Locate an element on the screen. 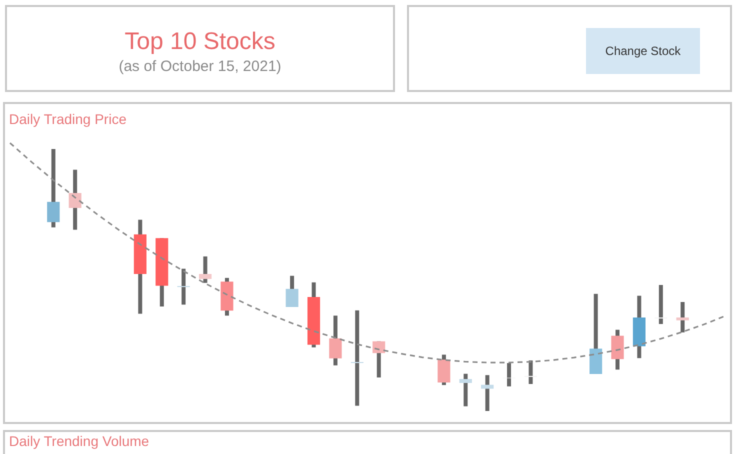  text: (as of October 15, 2021) is located at coordinates (200, 67).